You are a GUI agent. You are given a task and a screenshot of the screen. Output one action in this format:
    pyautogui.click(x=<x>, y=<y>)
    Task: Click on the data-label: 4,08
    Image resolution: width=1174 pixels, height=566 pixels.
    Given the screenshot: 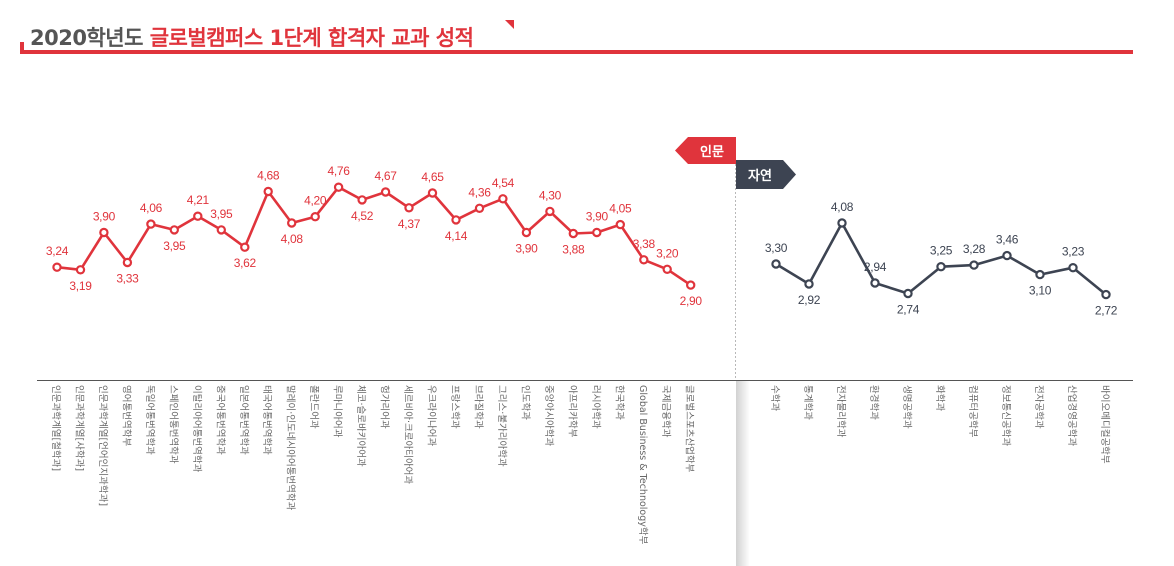 What is the action you would take?
    pyautogui.click(x=842, y=207)
    